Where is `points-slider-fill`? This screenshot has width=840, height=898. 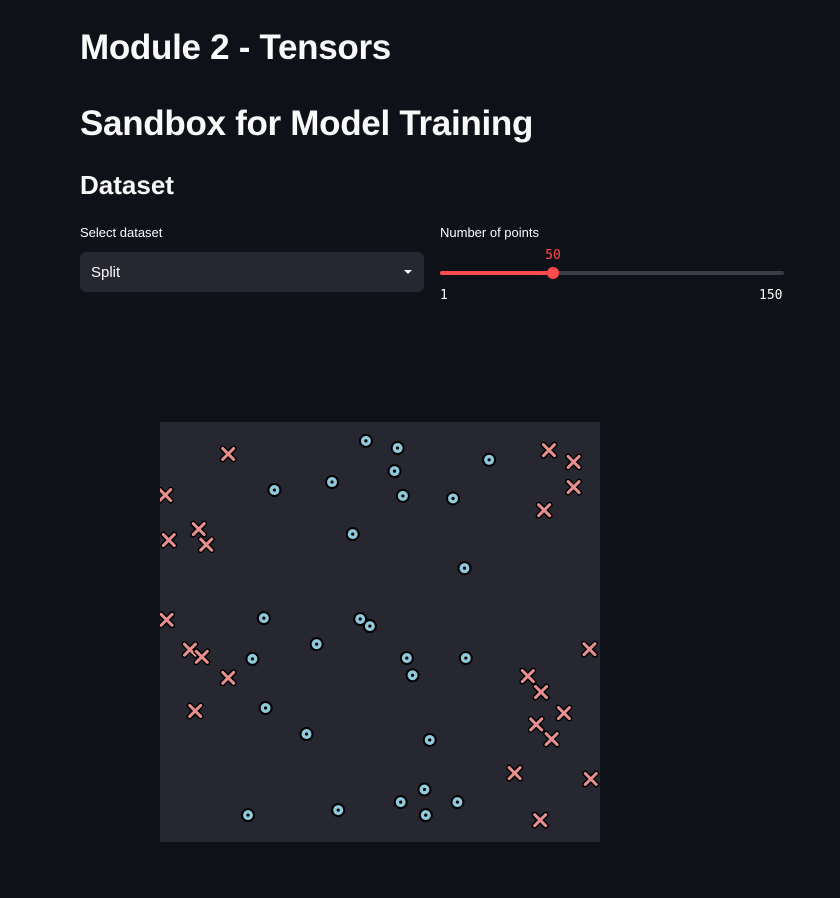 points-slider-fill is located at coordinates (497, 273).